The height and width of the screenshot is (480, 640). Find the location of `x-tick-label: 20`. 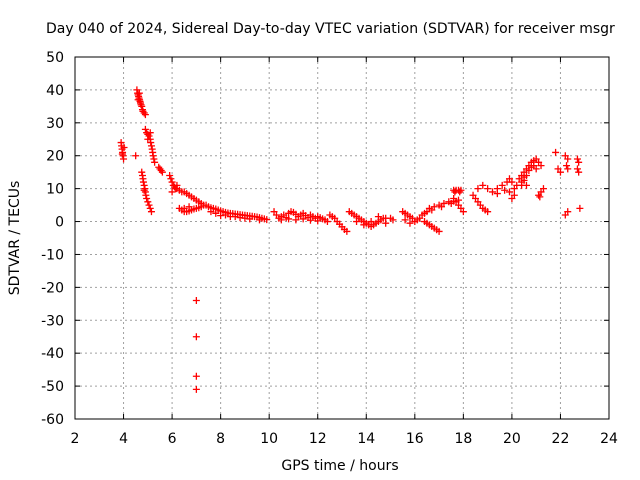

x-tick-label: 20 is located at coordinates (512, 439).